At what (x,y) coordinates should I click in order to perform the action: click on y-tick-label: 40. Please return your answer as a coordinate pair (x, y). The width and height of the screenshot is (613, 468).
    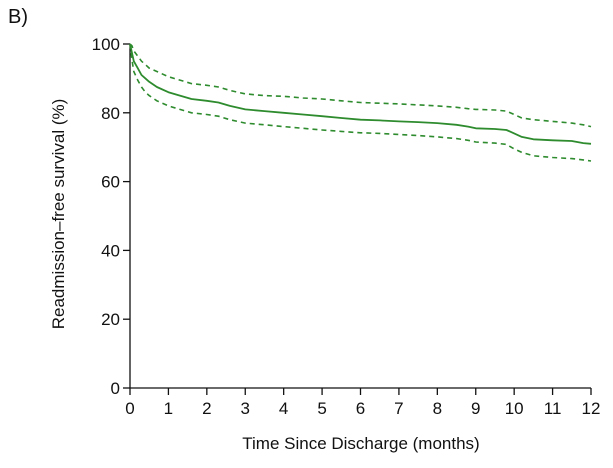
    Looking at the image, I should click on (110, 250).